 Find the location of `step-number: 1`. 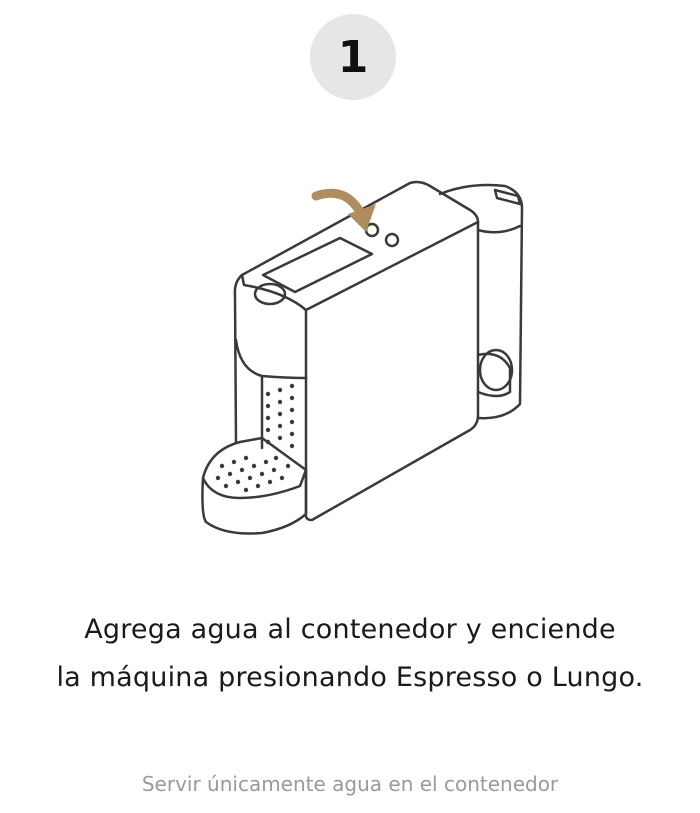

step-number: 1 is located at coordinates (353, 57).